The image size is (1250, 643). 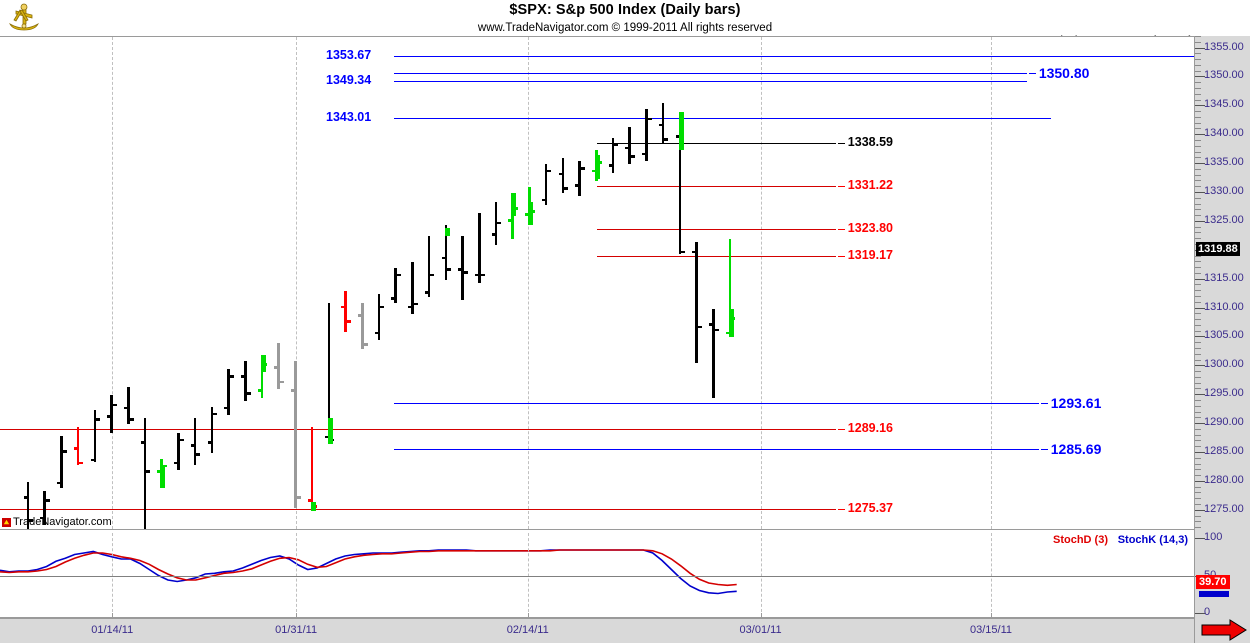 What do you see at coordinates (1213, 537) in the screenshot?
I see `stochastic-axis-label: 100` at bounding box center [1213, 537].